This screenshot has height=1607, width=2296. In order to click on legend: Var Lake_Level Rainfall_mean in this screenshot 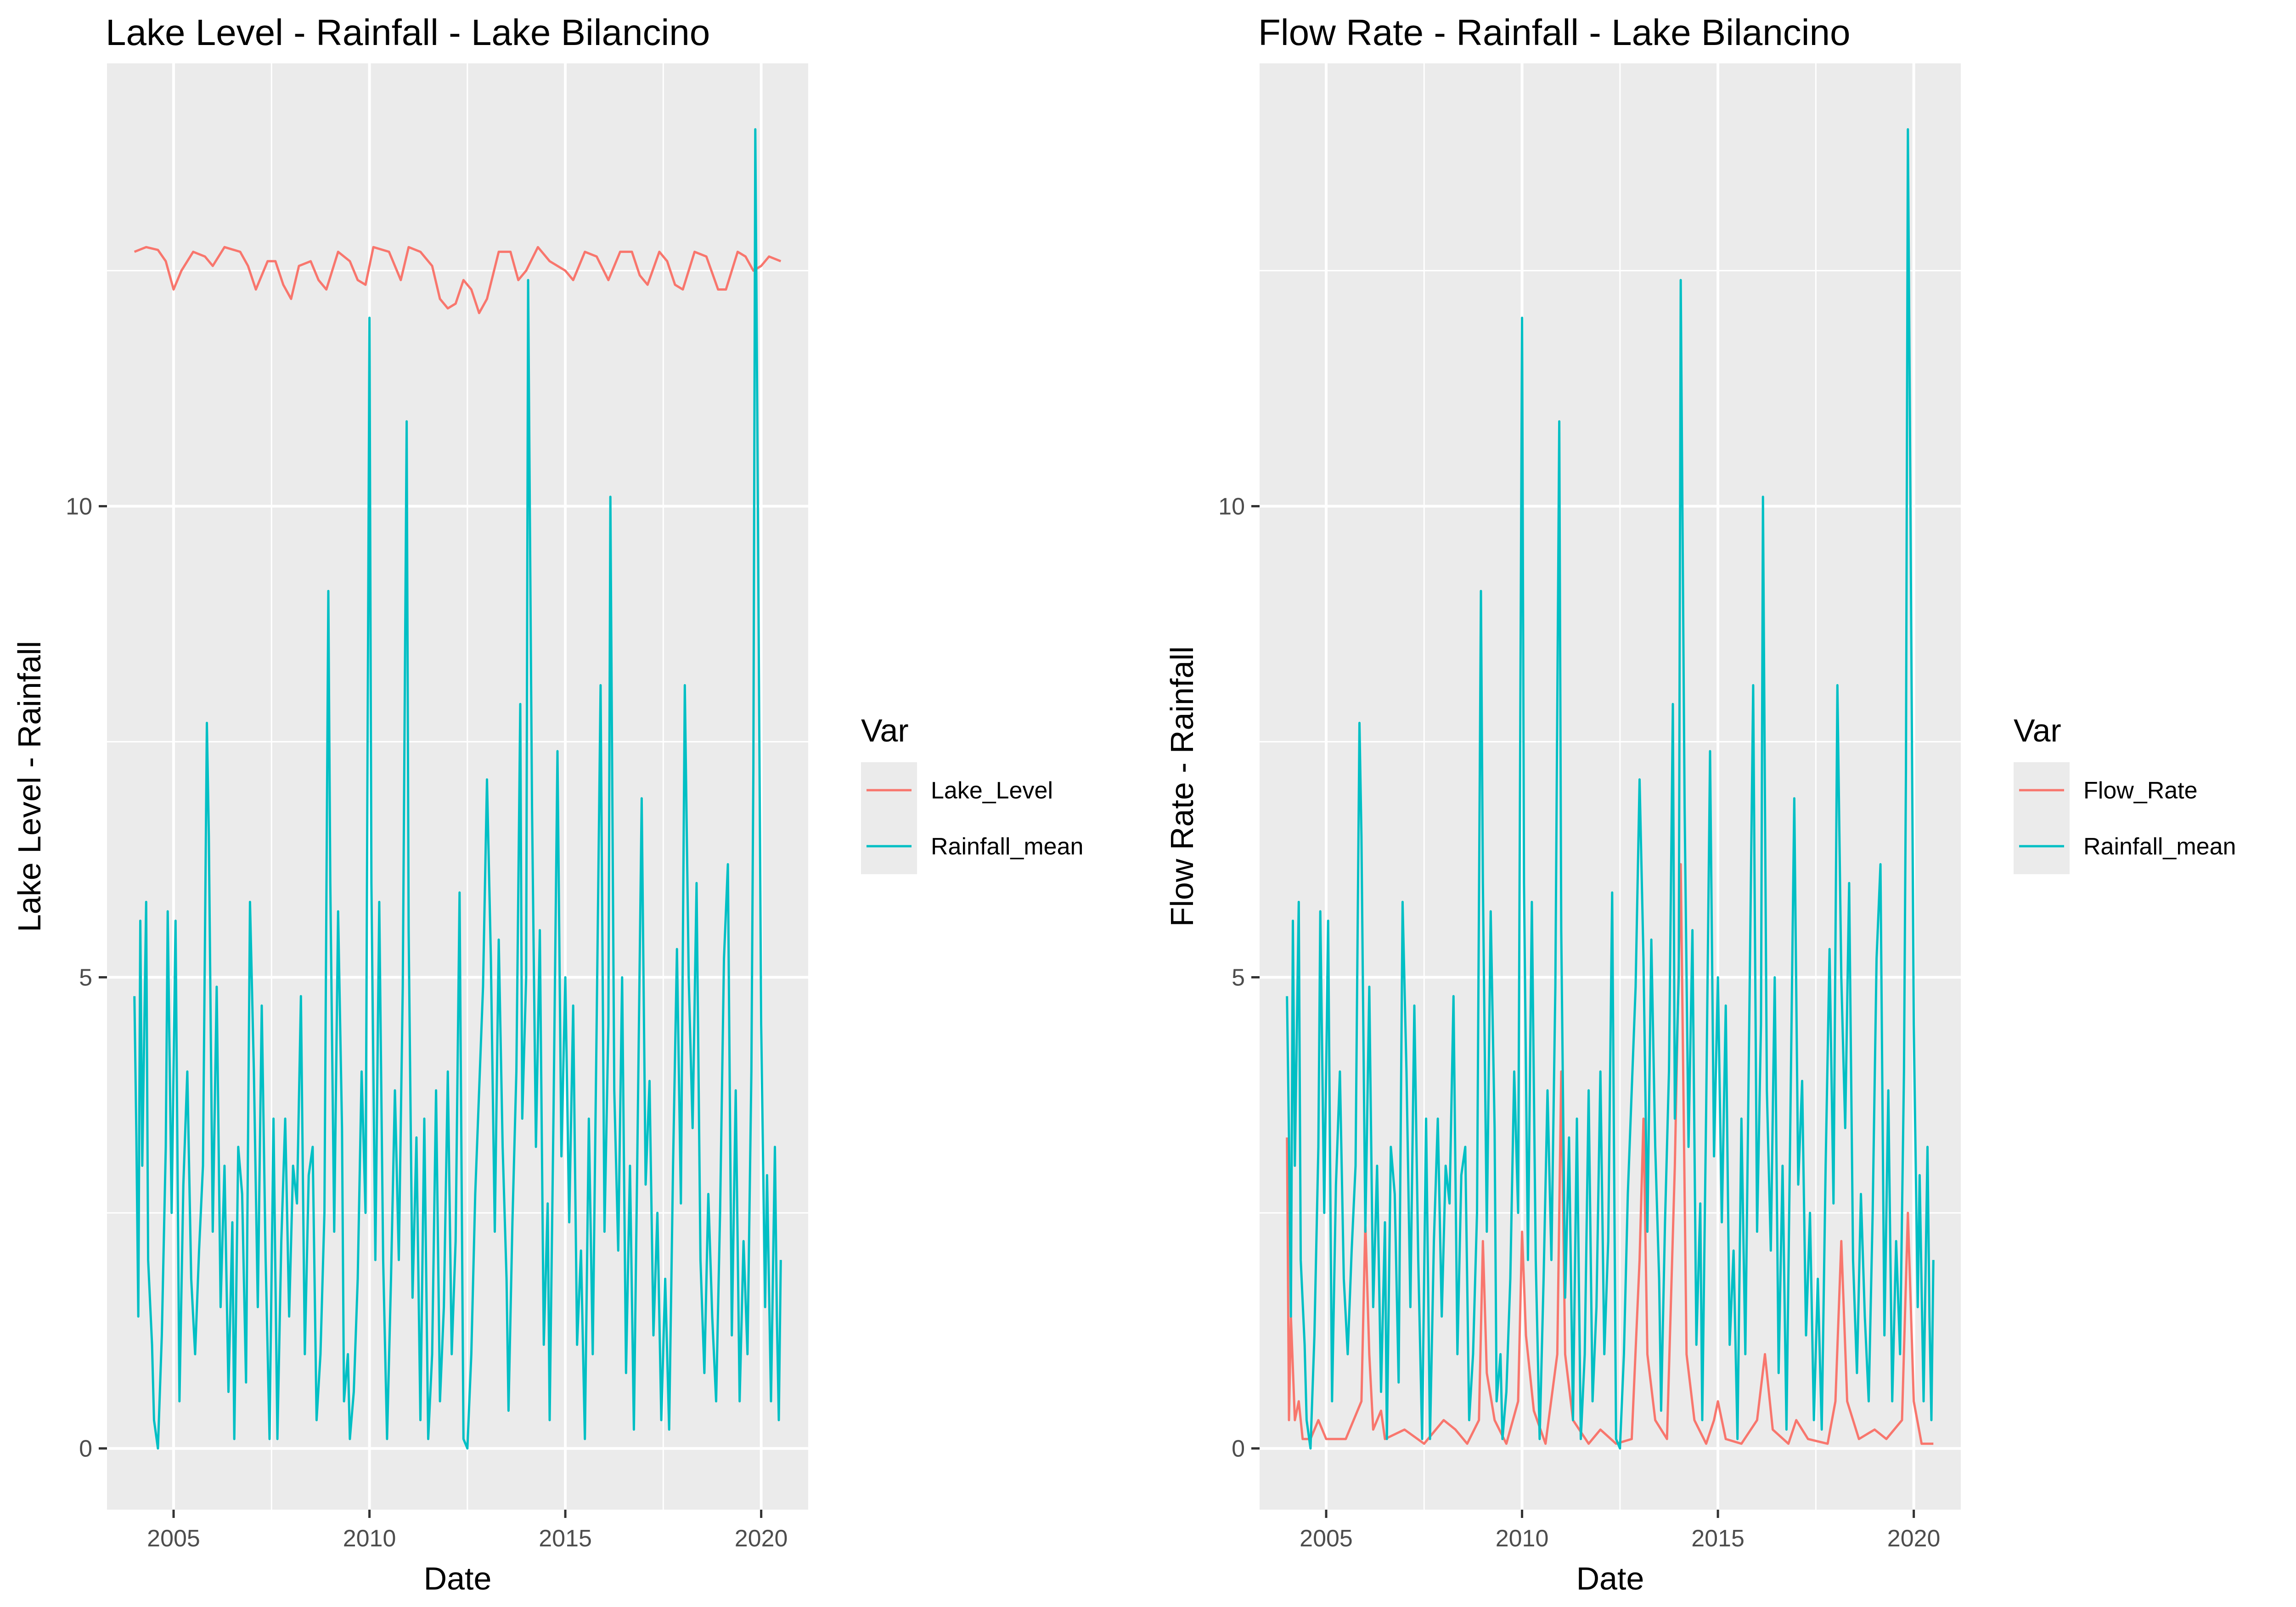, I will do `click(972, 793)`.